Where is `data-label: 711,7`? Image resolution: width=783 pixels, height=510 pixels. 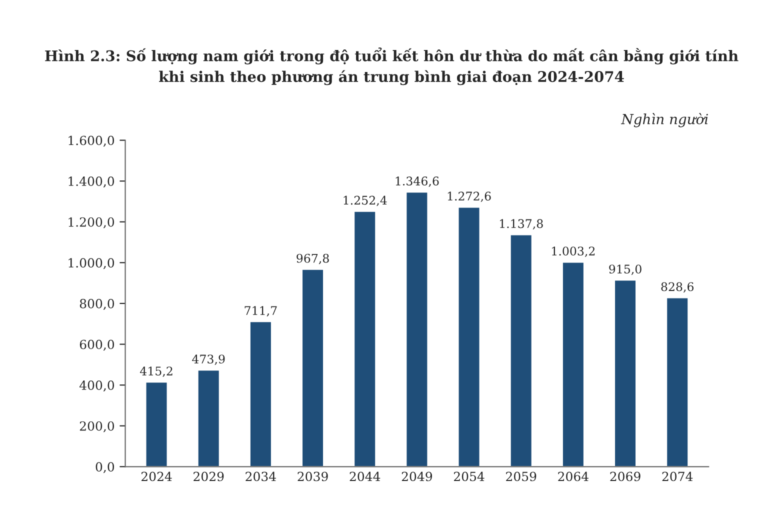
data-label: 711,7 is located at coordinates (260, 311).